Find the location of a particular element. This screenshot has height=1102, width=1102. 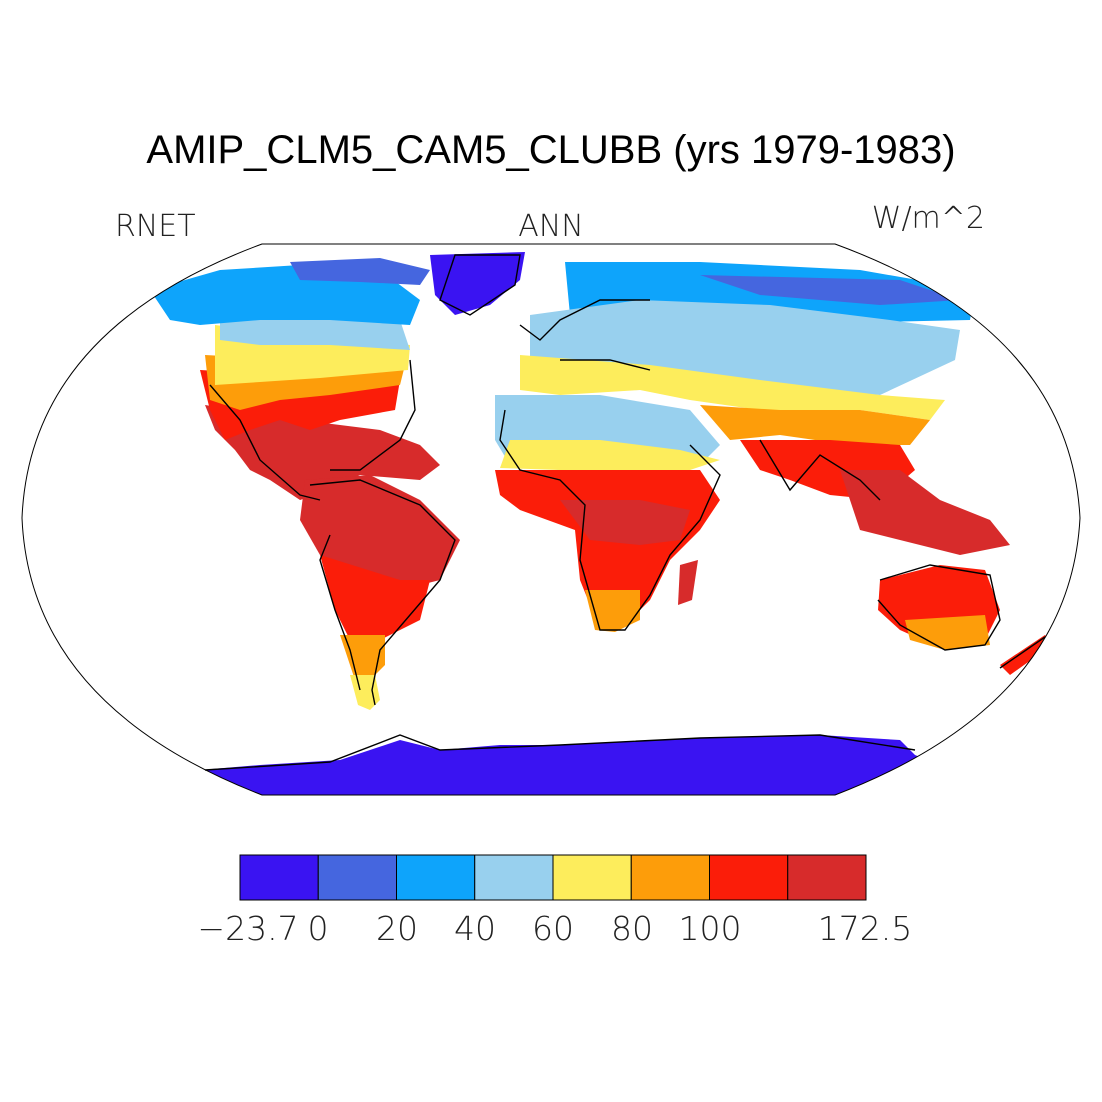

units-label: W/m^2 is located at coordinates (928, 218).